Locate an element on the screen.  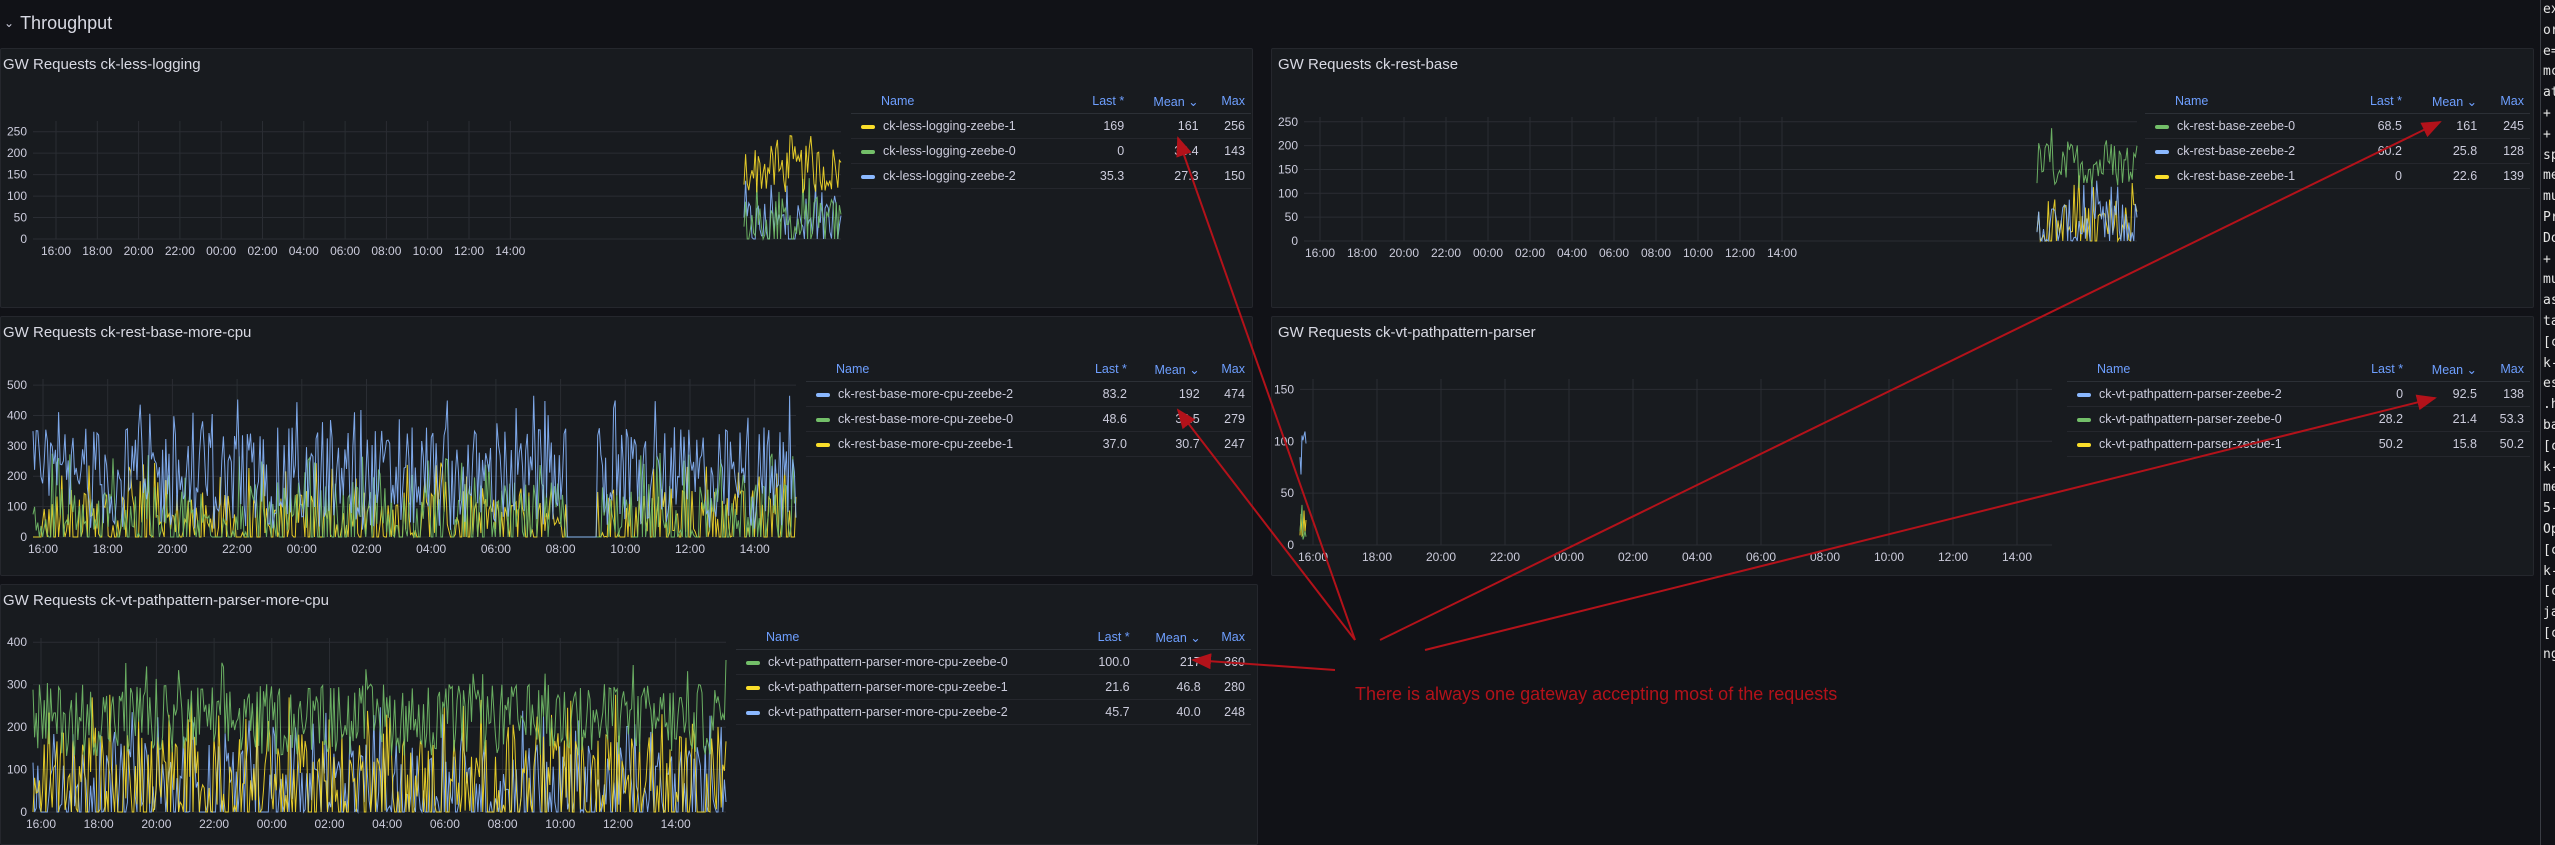
series-name: ck-vt-pathpattern-parser-zeebe-0 is located at coordinates (2190, 419).